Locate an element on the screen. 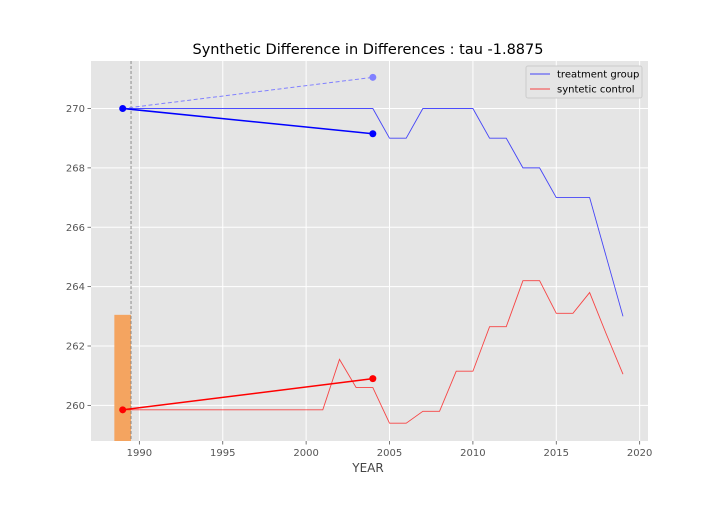 The image size is (720, 508). y-tick-label: 260 is located at coordinates (75, 406).